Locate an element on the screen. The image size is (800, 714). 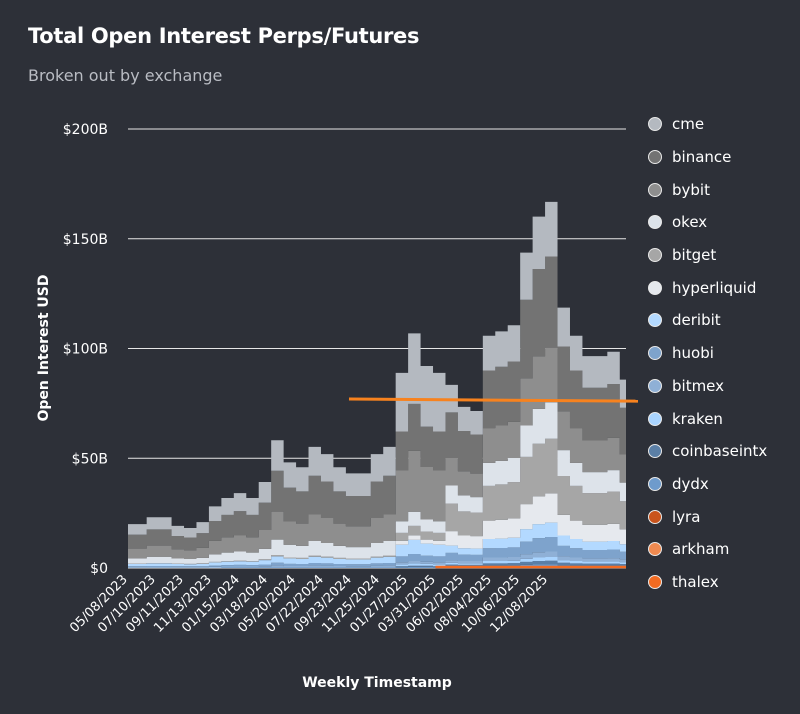
y-tick-label: $100B is located at coordinates (85, 350).